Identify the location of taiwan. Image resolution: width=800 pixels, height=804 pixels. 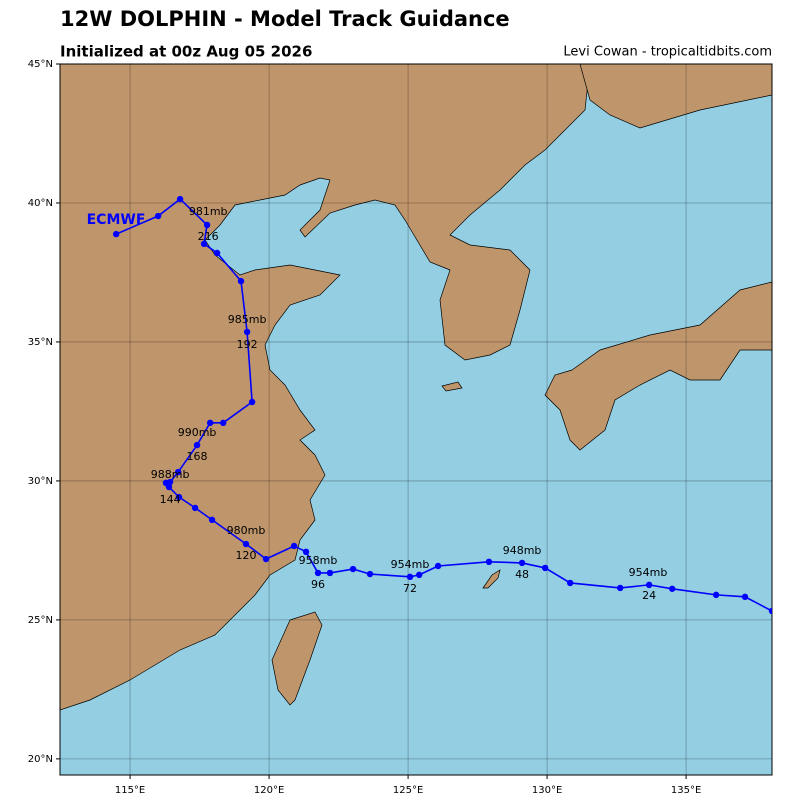
(297, 658).